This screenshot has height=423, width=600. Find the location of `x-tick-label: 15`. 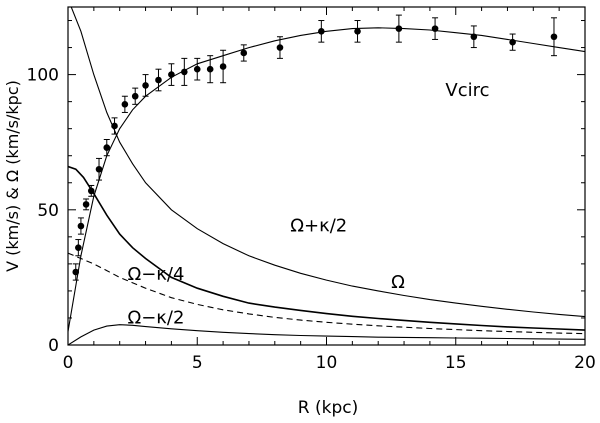

x-tick-label: 15 is located at coordinates (456, 363).